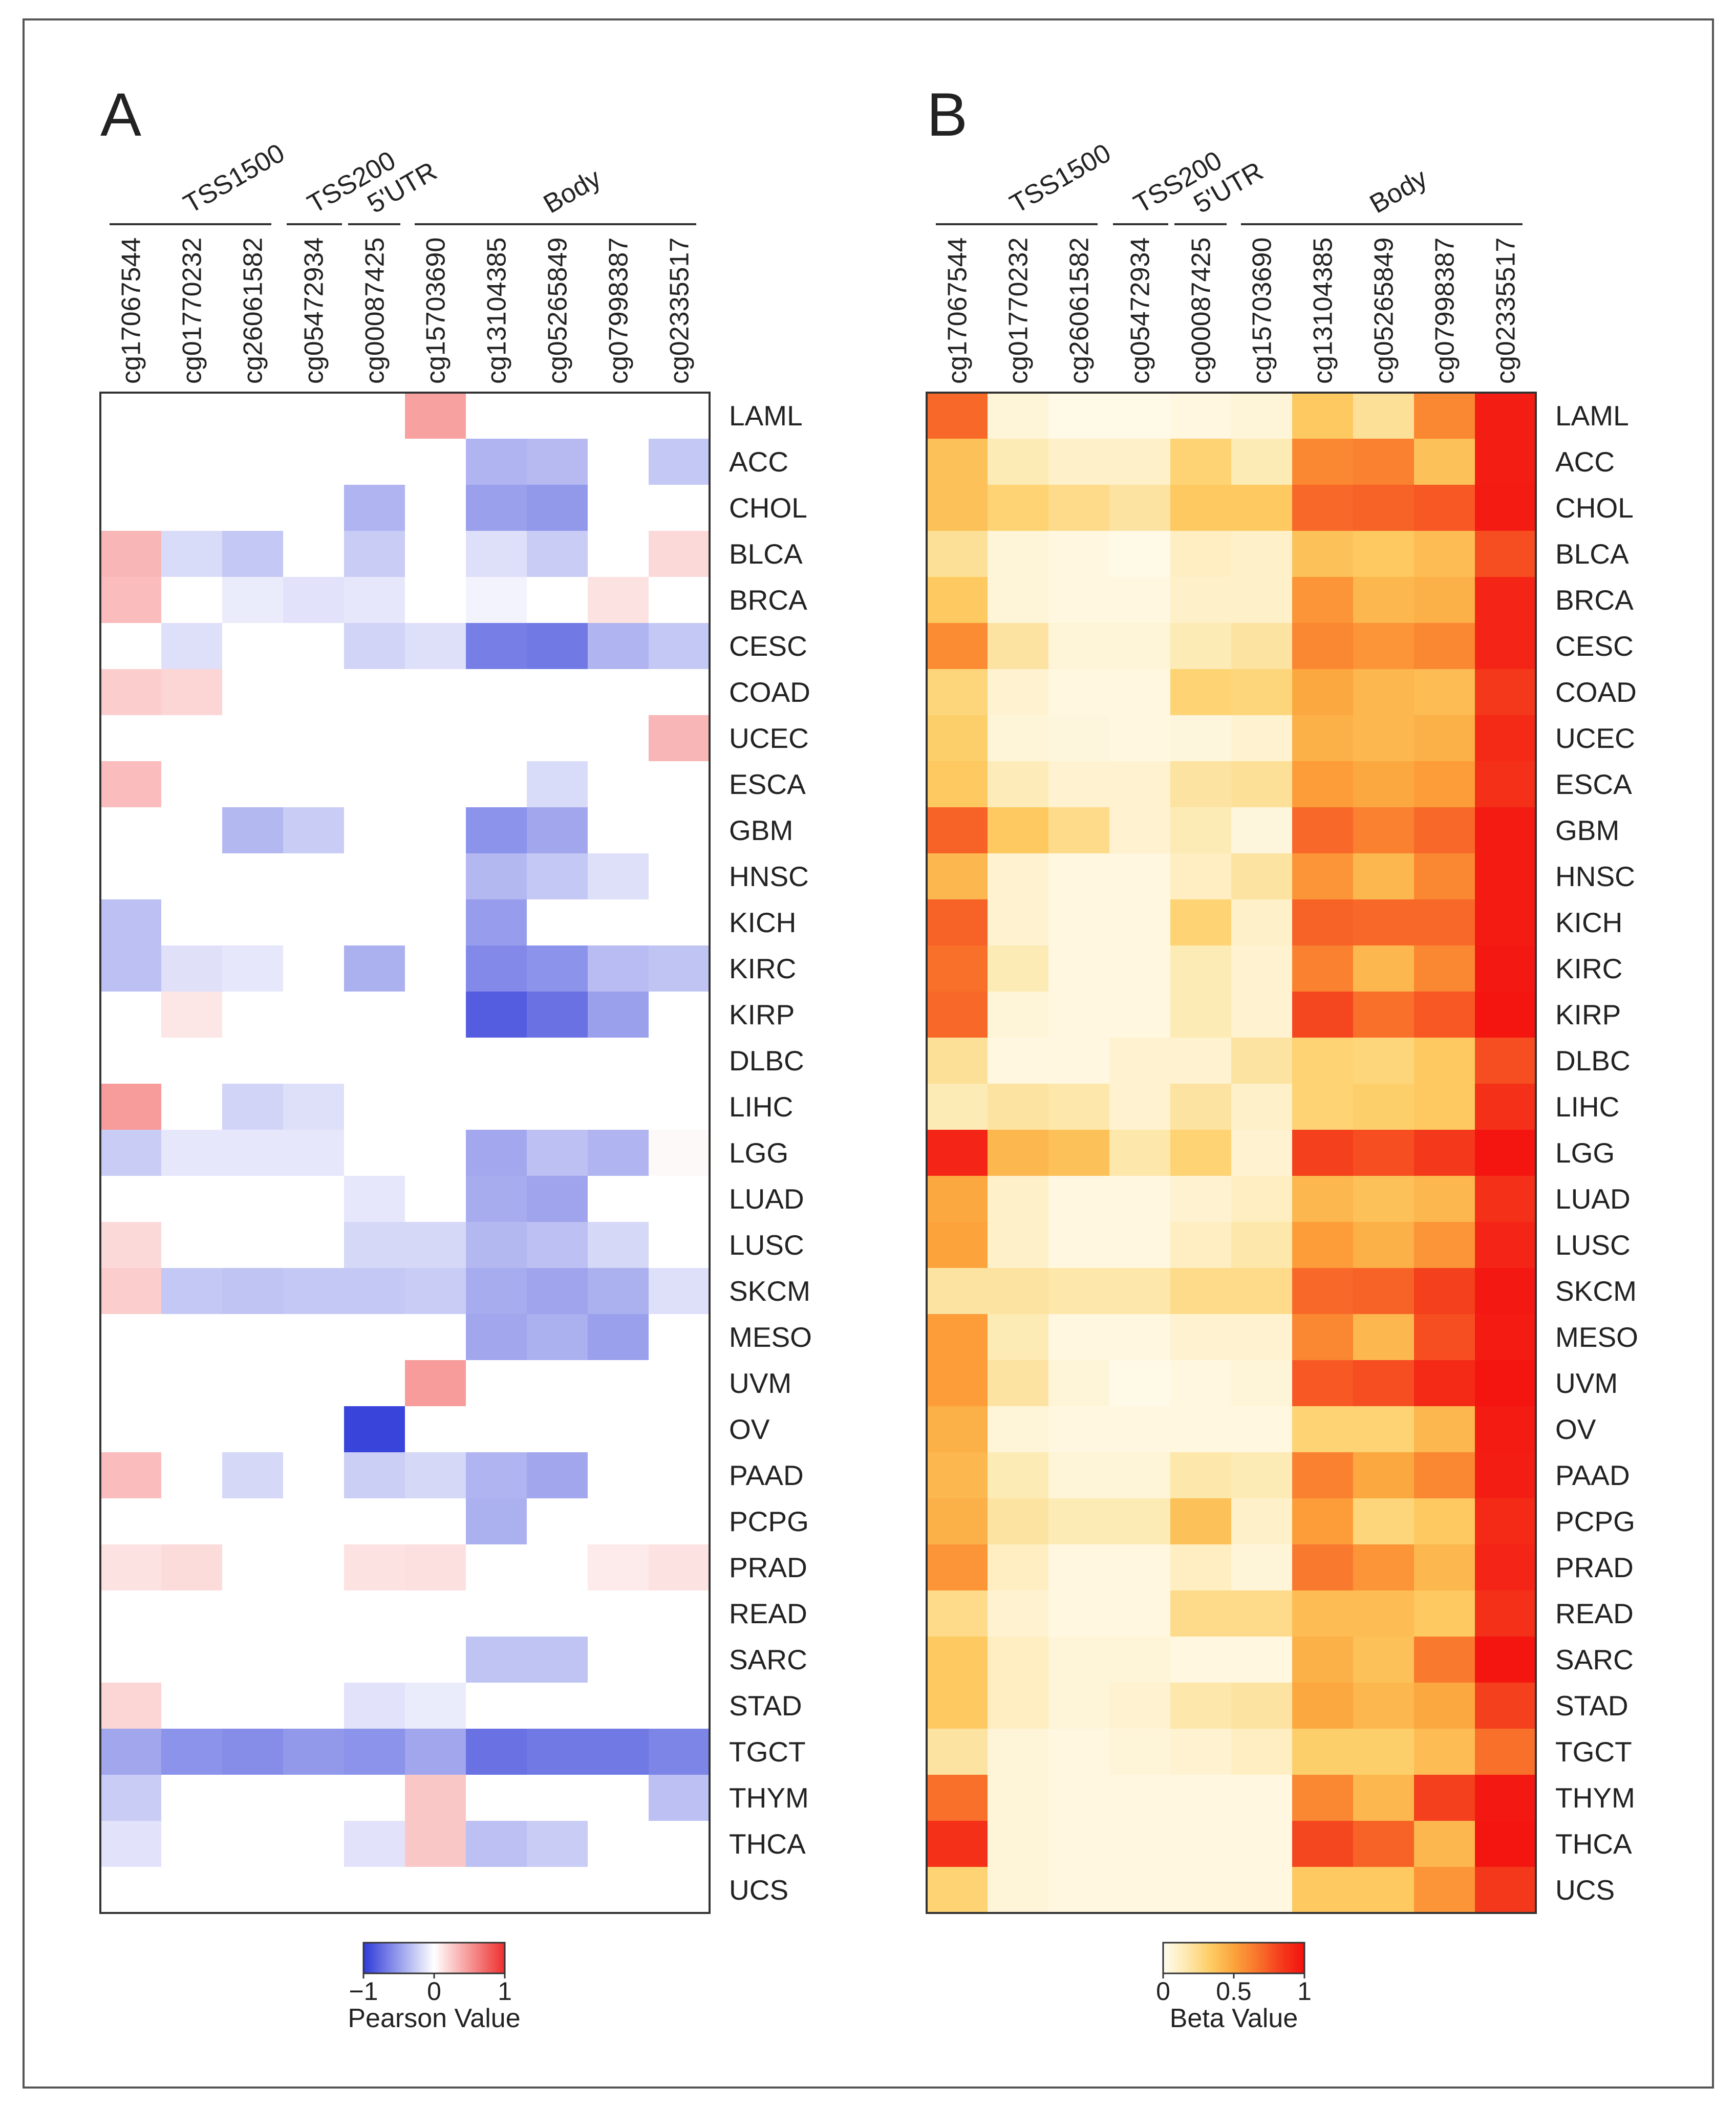 The image size is (1736, 2108). Describe the element at coordinates (1323, 311) in the screenshot. I see `column-label: cg13104385` at that location.